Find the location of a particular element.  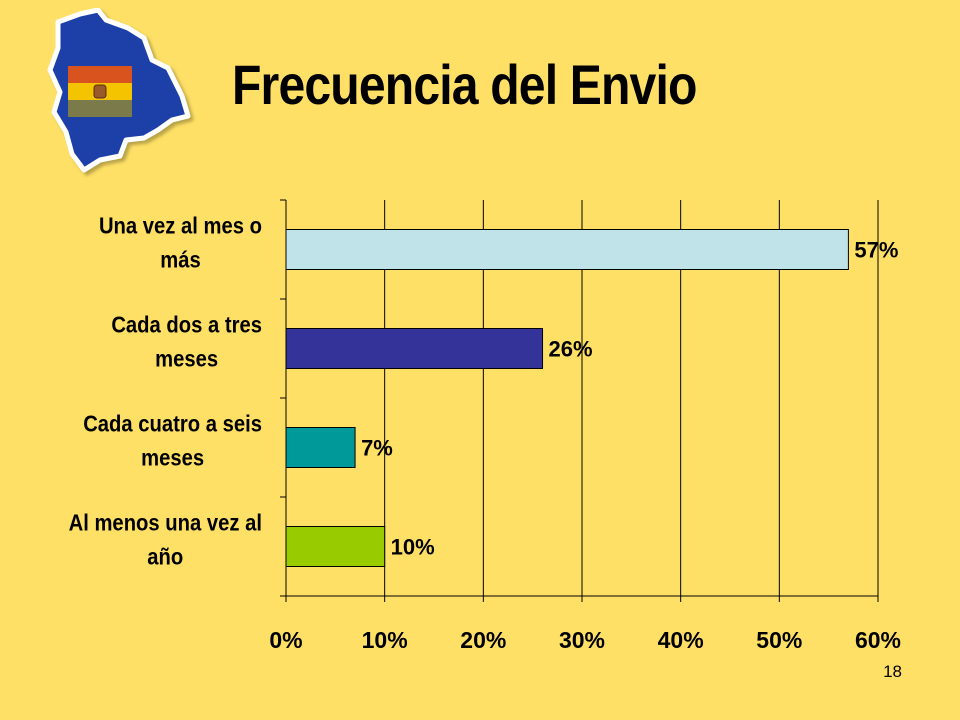

x-tick-label: 30% is located at coordinates (582, 640).